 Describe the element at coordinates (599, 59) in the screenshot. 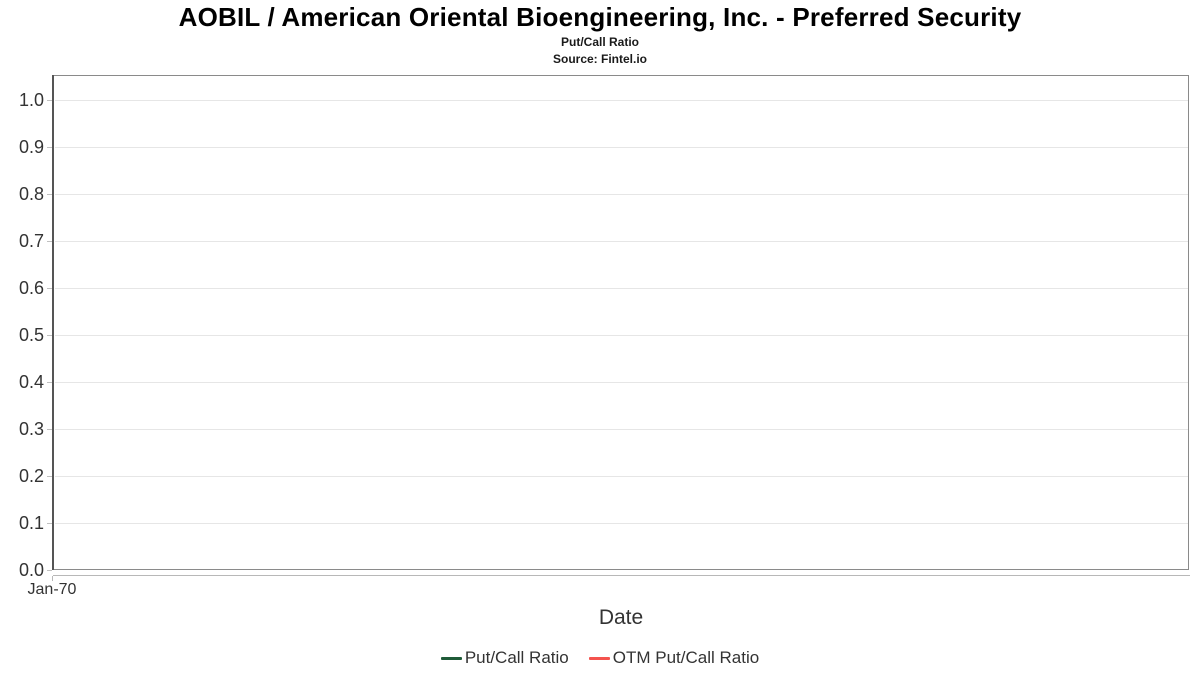

I see `chart-source: Source: Fintel.io` at that location.